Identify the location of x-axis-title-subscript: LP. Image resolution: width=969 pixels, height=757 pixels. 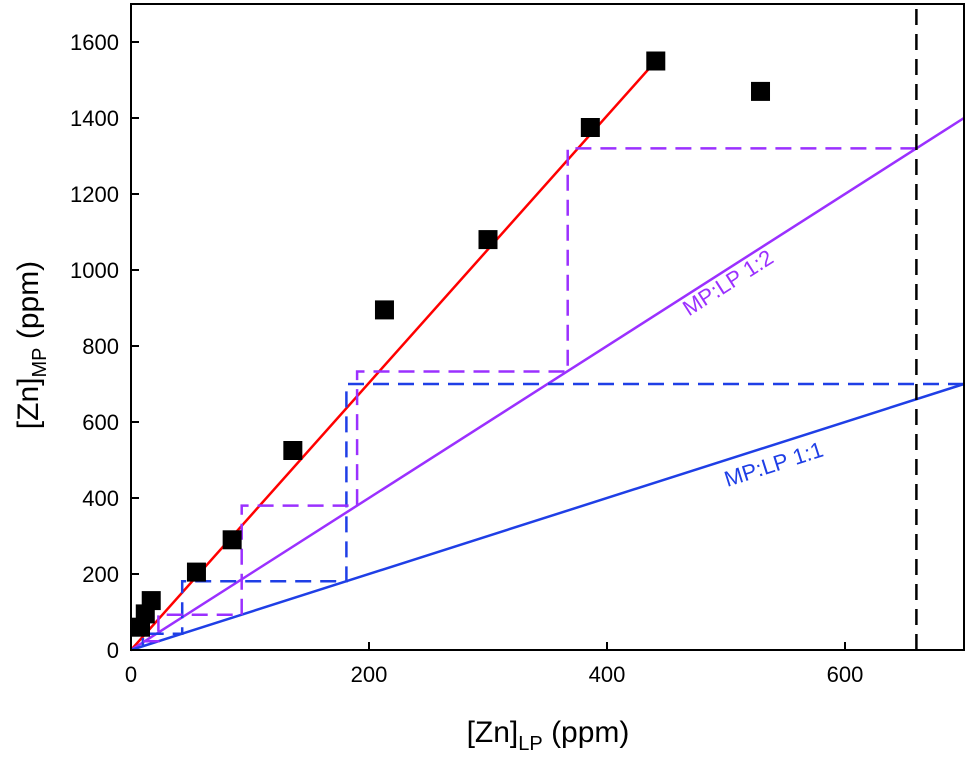
(530, 744).